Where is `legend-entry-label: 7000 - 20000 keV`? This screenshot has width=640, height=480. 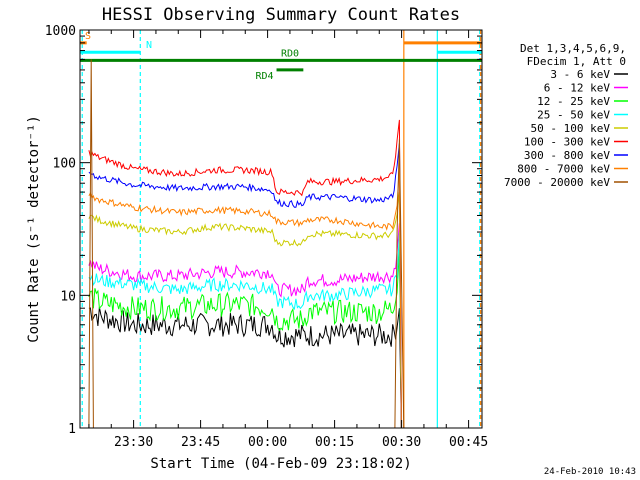
legend-entry-label: 7000 - 20000 keV is located at coordinates (557, 182).